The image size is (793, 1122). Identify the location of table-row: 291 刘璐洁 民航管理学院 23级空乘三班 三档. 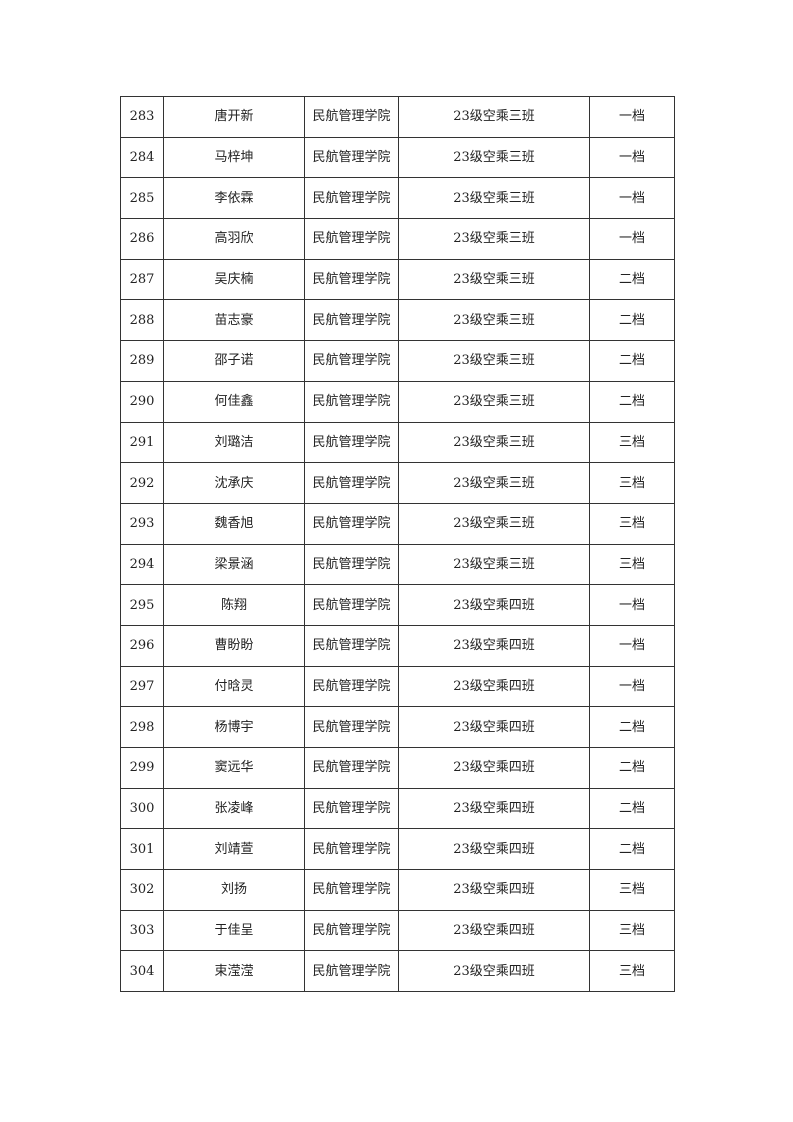
(397, 442).